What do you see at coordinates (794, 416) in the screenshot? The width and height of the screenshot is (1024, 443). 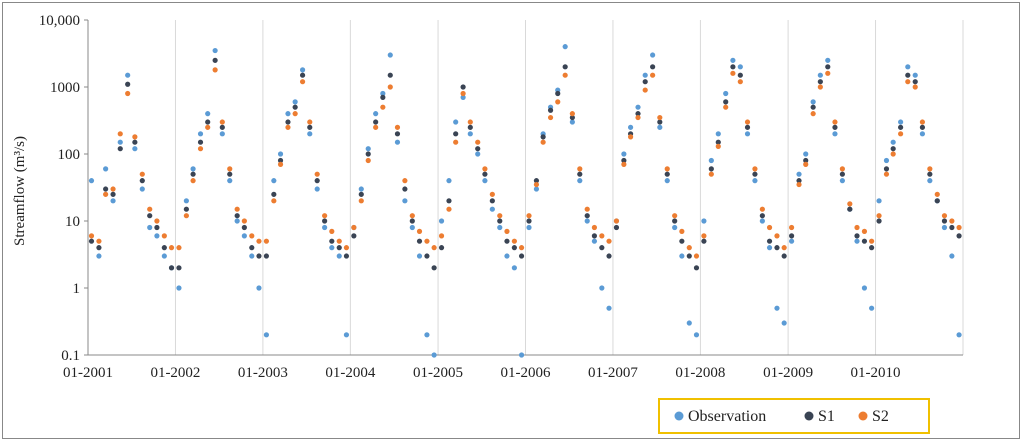 I see `legend-box` at bounding box center [794, 416].